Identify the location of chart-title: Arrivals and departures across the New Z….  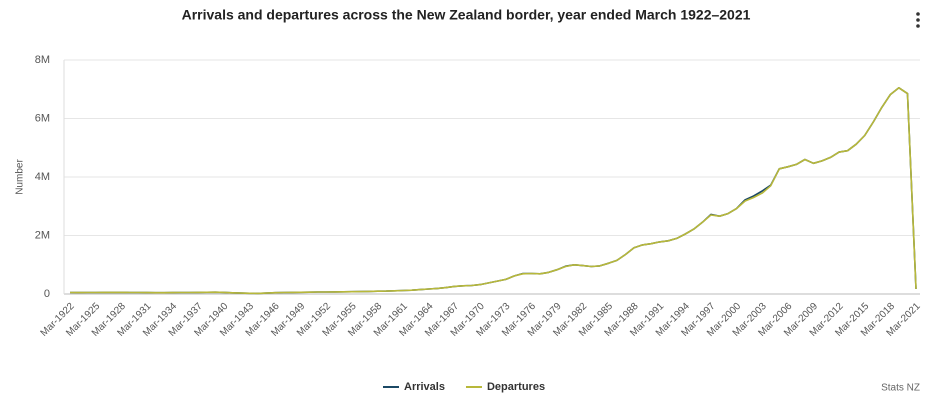
(466, 15).